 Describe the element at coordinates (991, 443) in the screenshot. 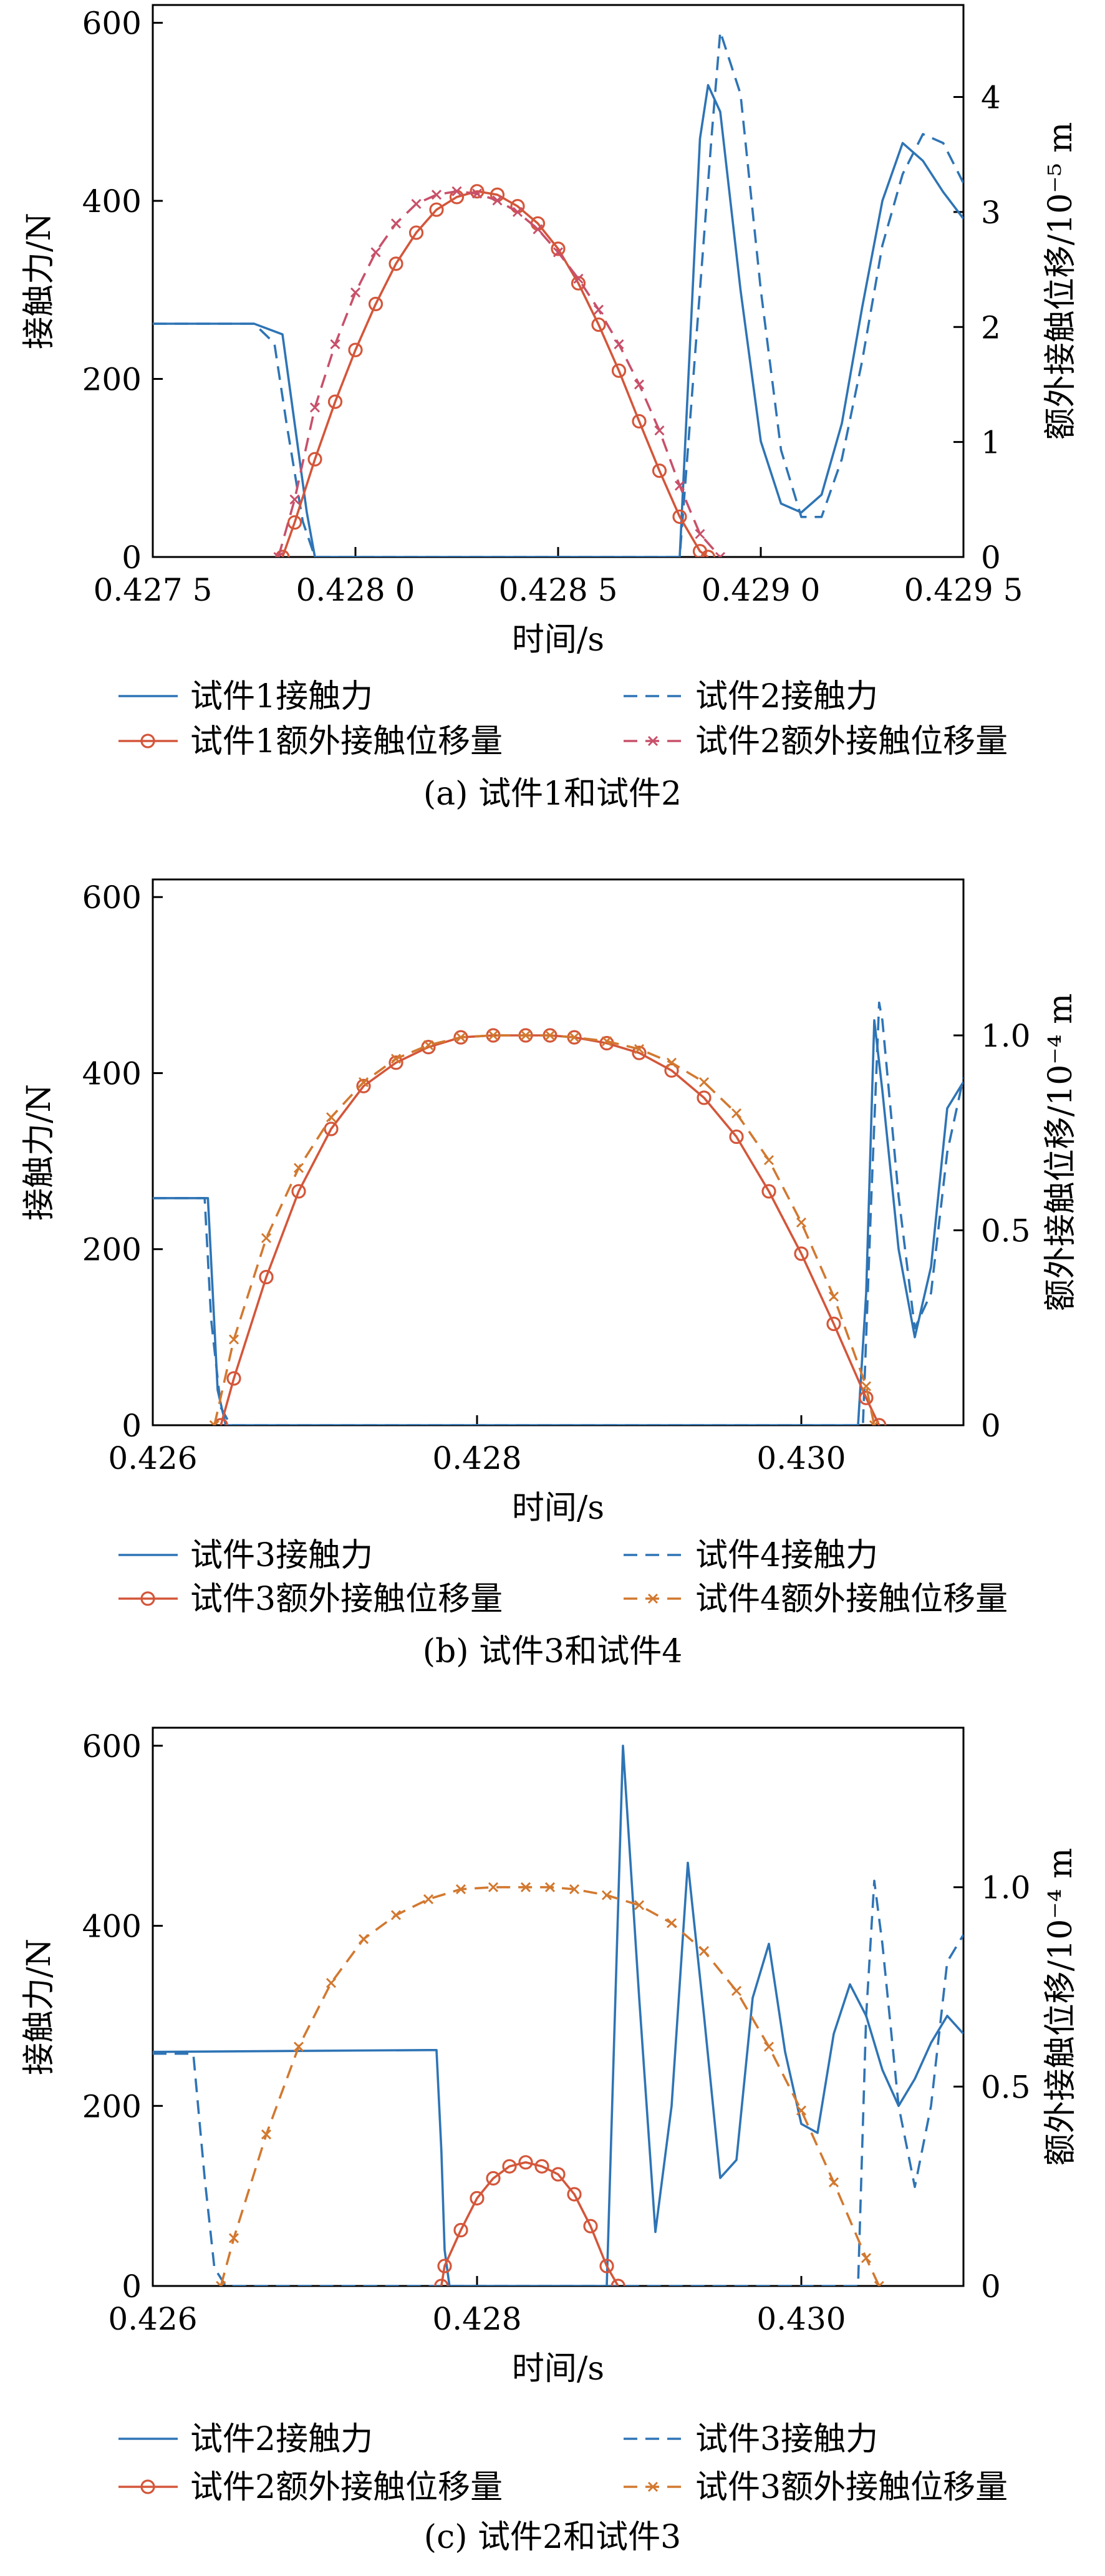

I see `y-right-tick-label: 1` at that location.